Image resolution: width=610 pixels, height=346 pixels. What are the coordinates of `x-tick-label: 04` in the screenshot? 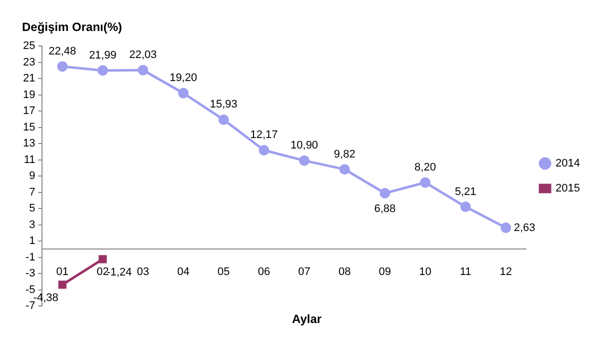 It's located at (183, 272).